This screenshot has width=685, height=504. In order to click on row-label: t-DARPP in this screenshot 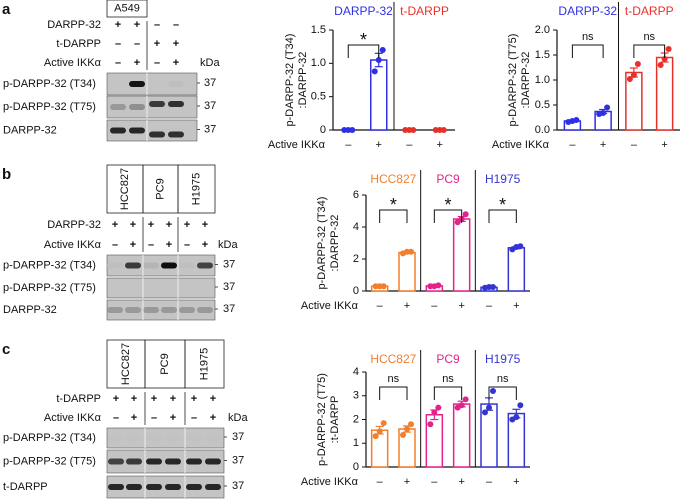, I will do `click(78, 399)`.